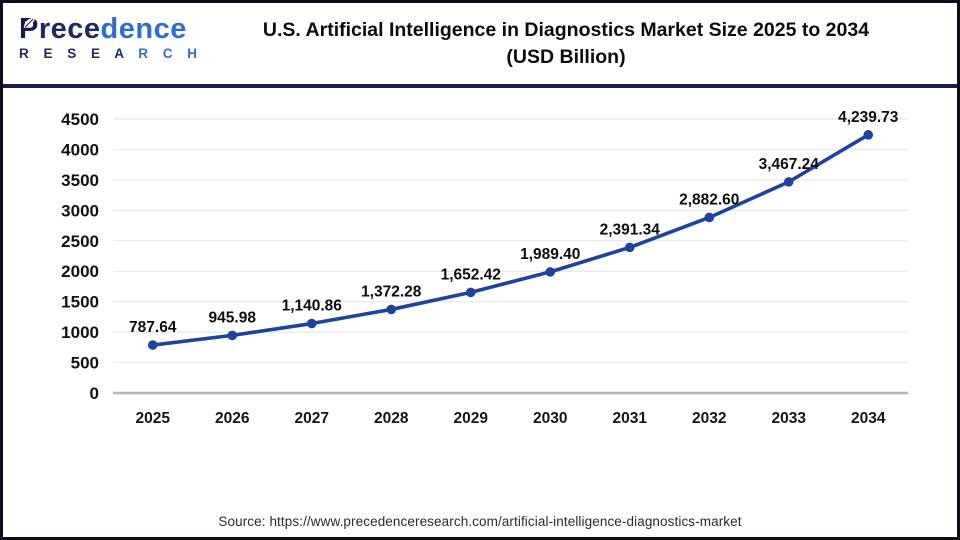  I want to click on x-axis-tick-label: 2031, so click(630, 418).